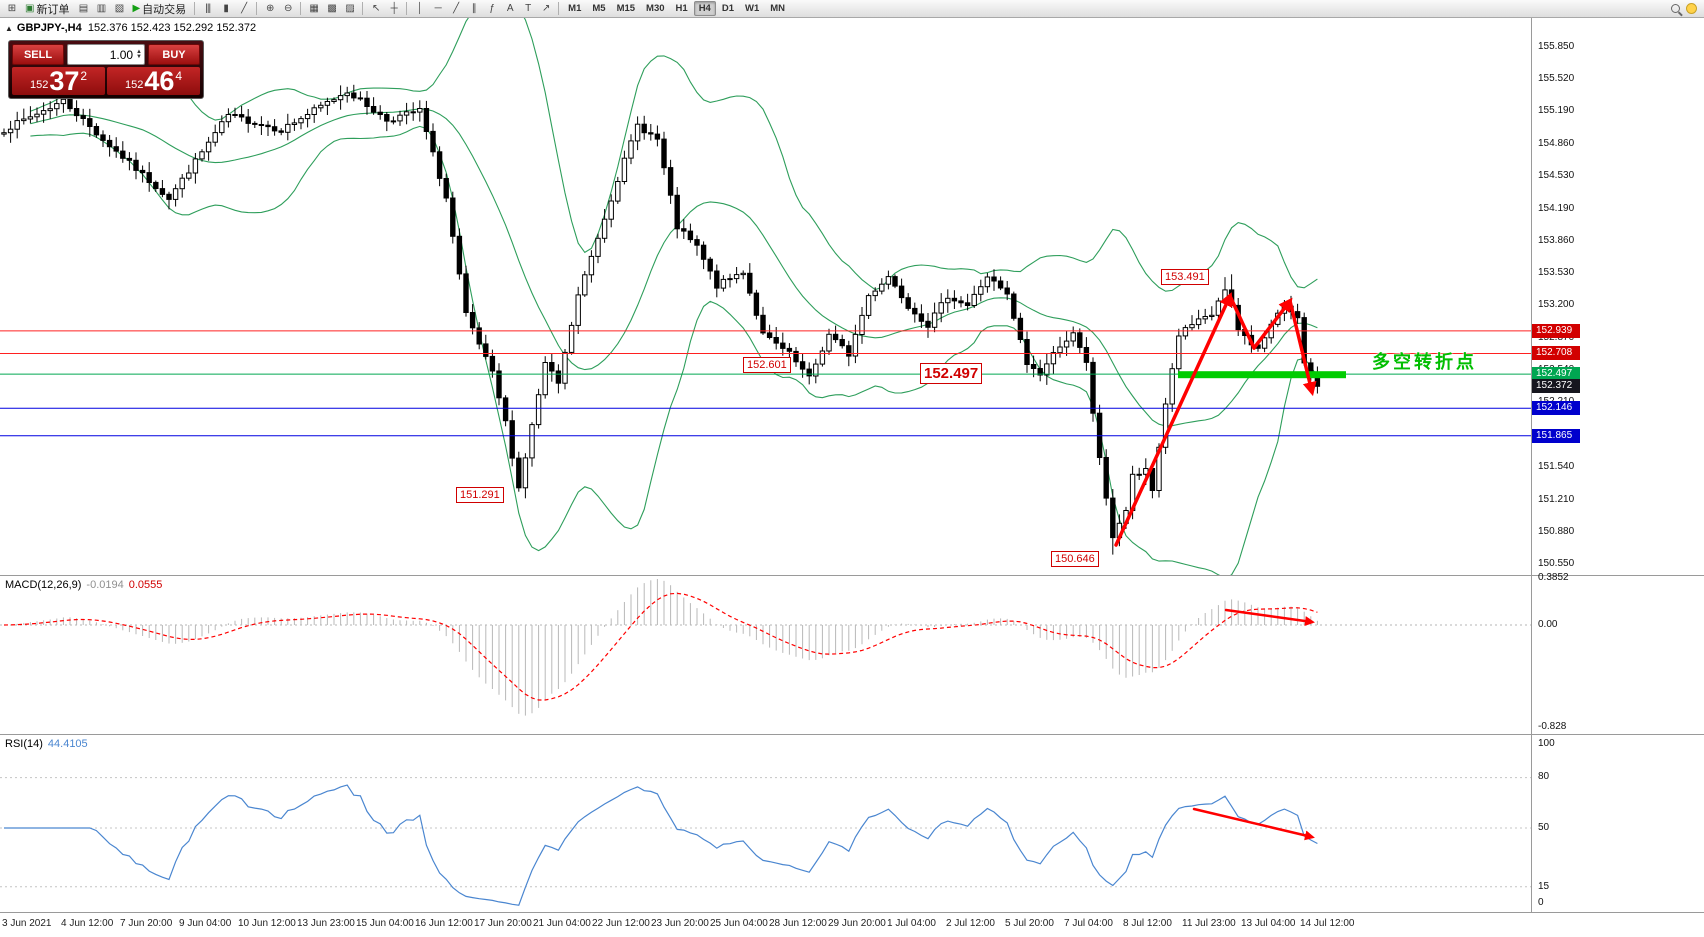 This screenshot has height=937, width=1704. Describe the element at coordinates (146, 923) in the screenshot. I see `time-axis-label: 7 Jun 20:00` at that location.